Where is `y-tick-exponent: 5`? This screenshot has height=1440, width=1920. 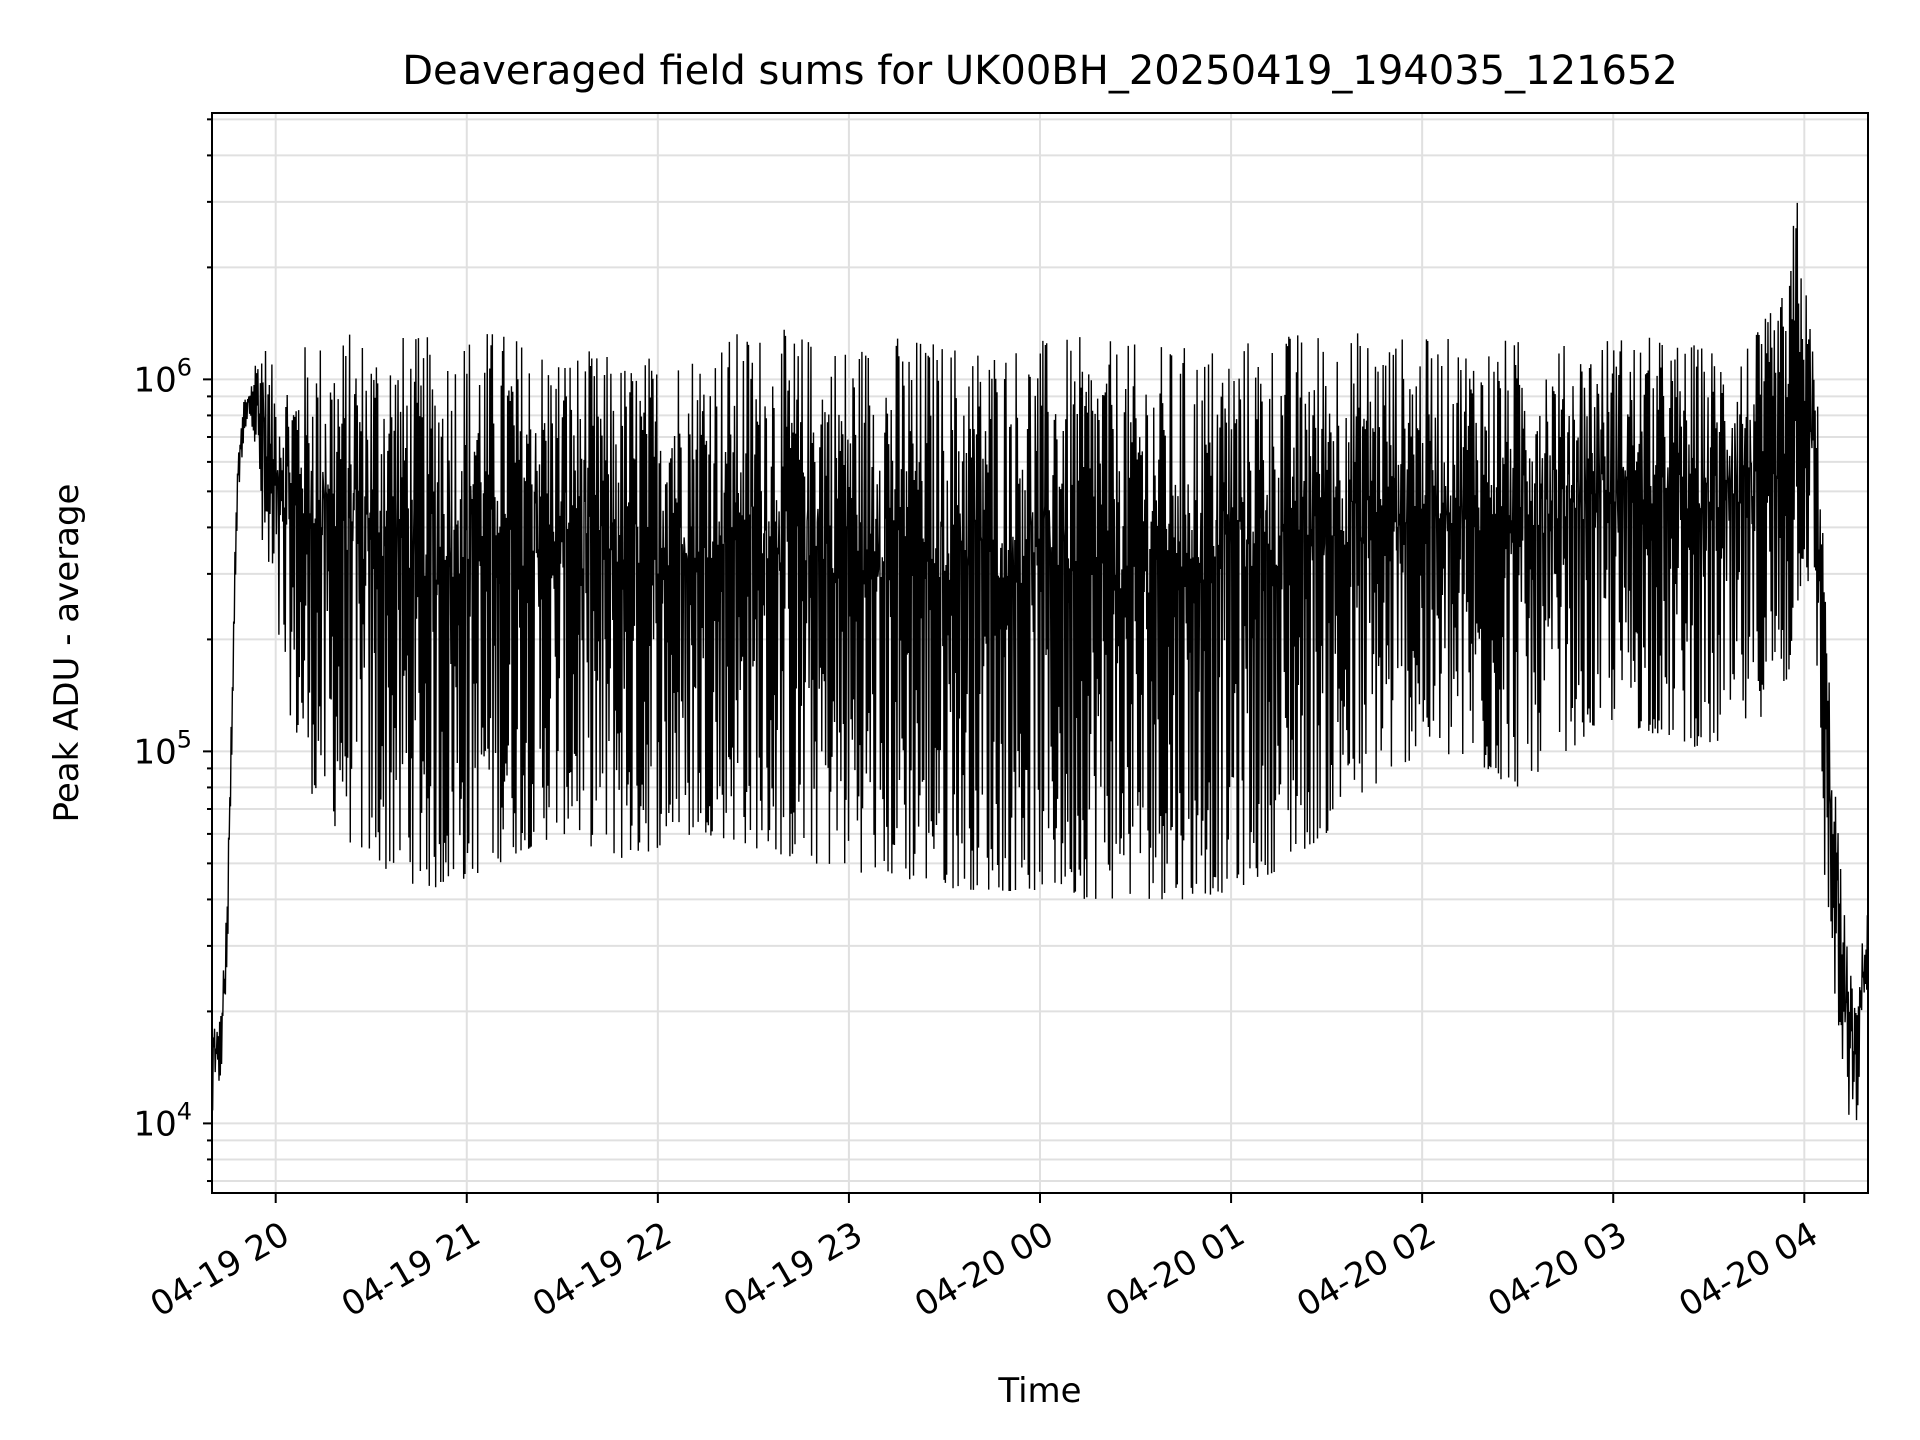 y-tick-exponent: 5 is located at coordinates (184, 739).